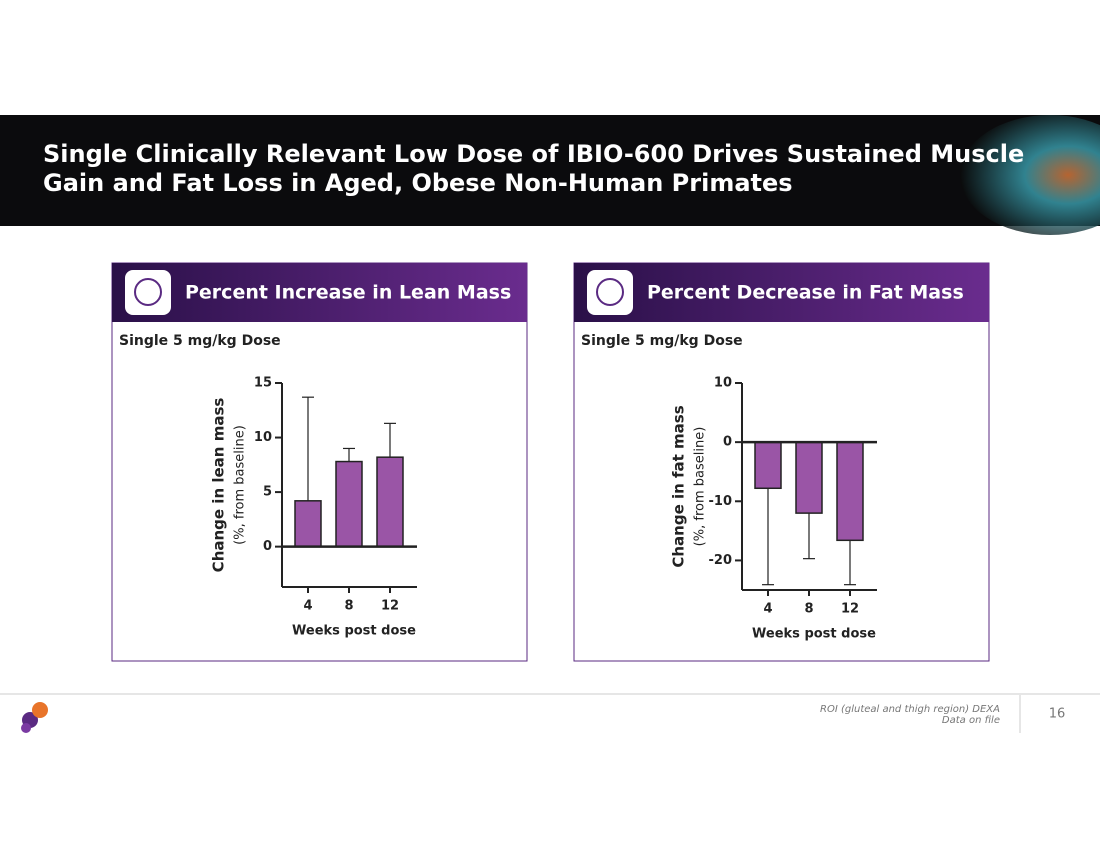 The height and width of the screenshot is (853, 1100). What do you see at coordinates (721, 560) in the screenshot?
I see `y-tick-label: -20` at bounding box center [721, 560].